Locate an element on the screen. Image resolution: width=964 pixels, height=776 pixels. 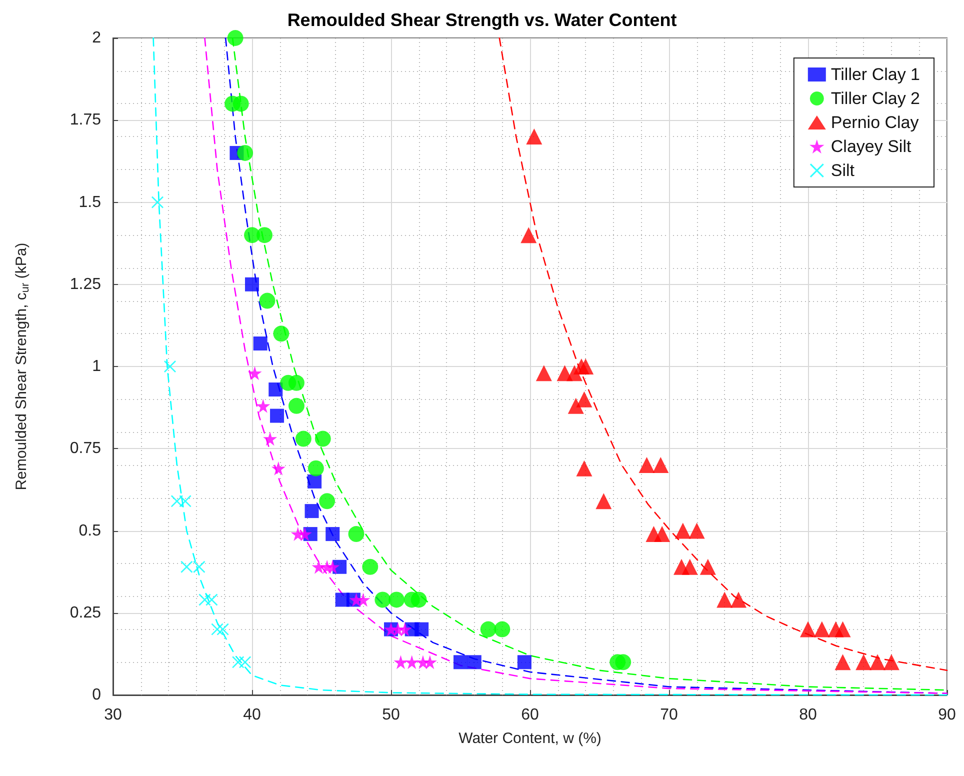
legend-label: Clayey Silt is located at coordinates (871, 146).